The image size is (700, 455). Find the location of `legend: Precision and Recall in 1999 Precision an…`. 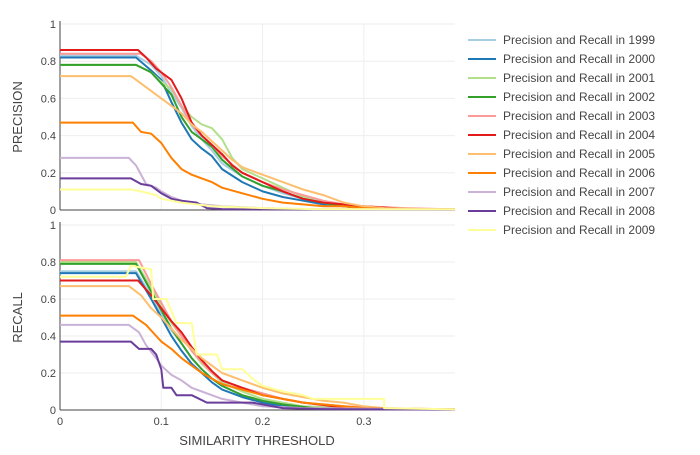

legend: Precision and Recall in 1999 Precision an… is located at coordinates (561, 135).